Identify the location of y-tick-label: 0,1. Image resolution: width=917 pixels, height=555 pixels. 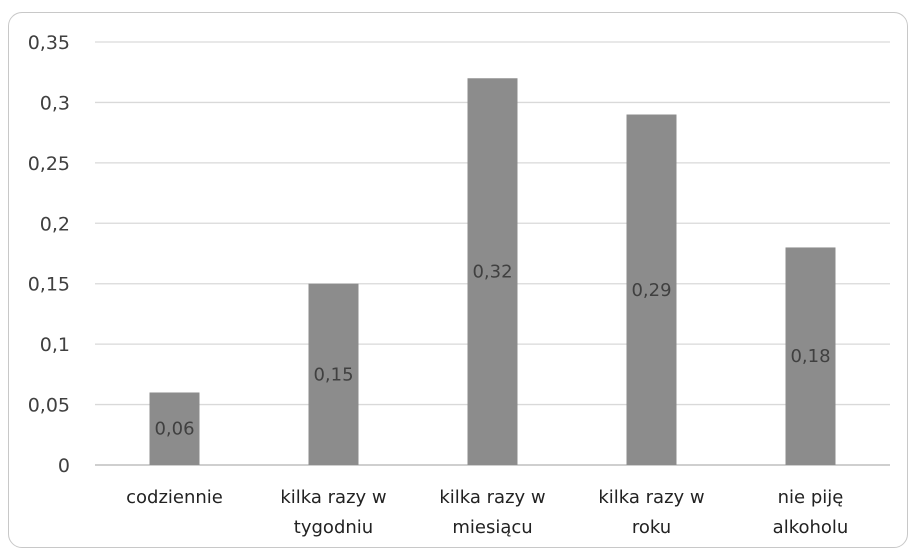
(55, 345).